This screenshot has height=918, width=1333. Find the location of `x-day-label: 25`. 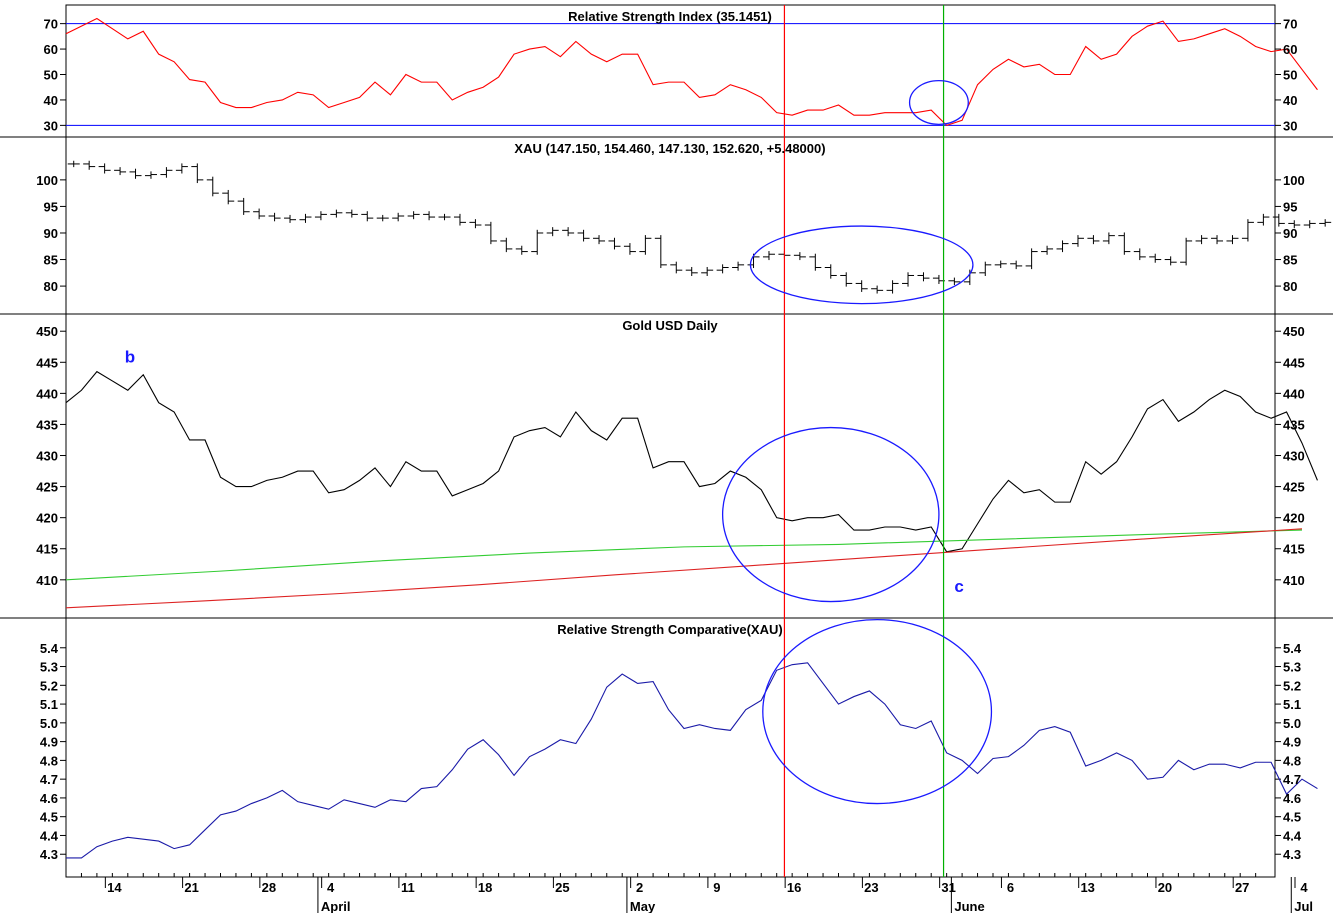

x-day-label: 25 is located at coordinates (562, 887).